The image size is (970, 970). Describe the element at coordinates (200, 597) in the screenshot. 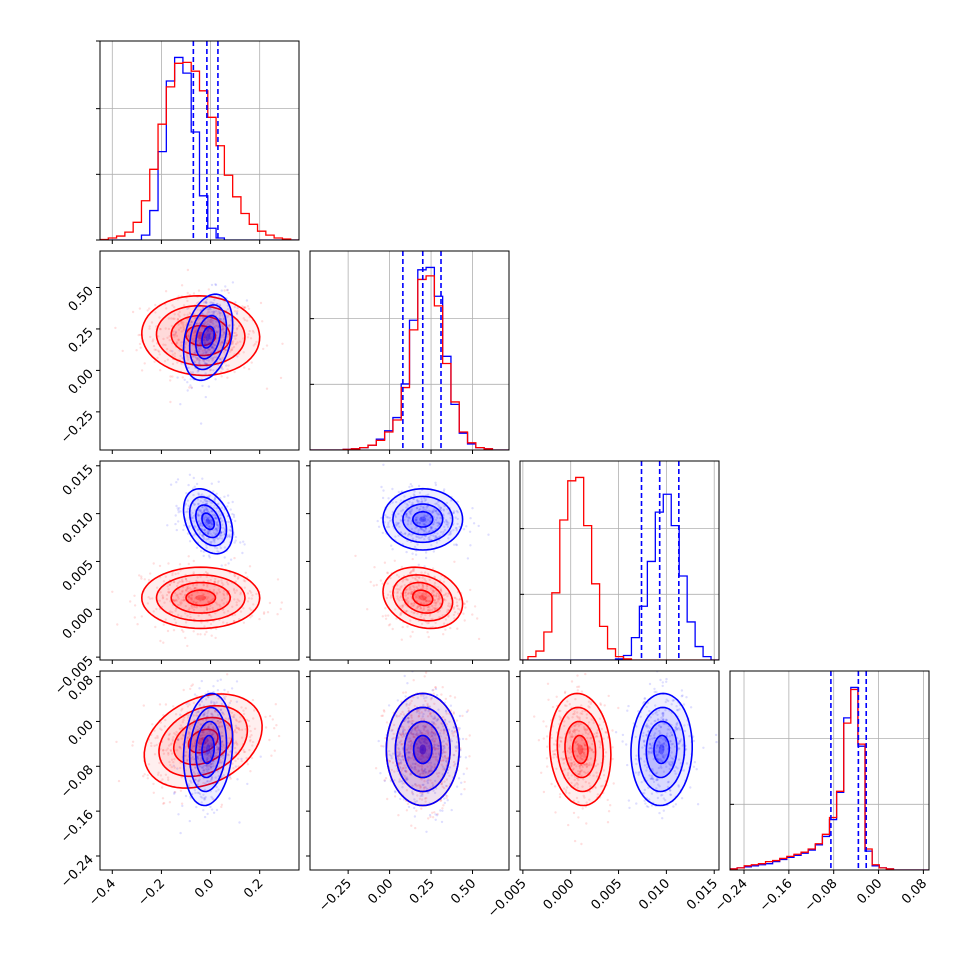

I see `density-fill-red` at that location.